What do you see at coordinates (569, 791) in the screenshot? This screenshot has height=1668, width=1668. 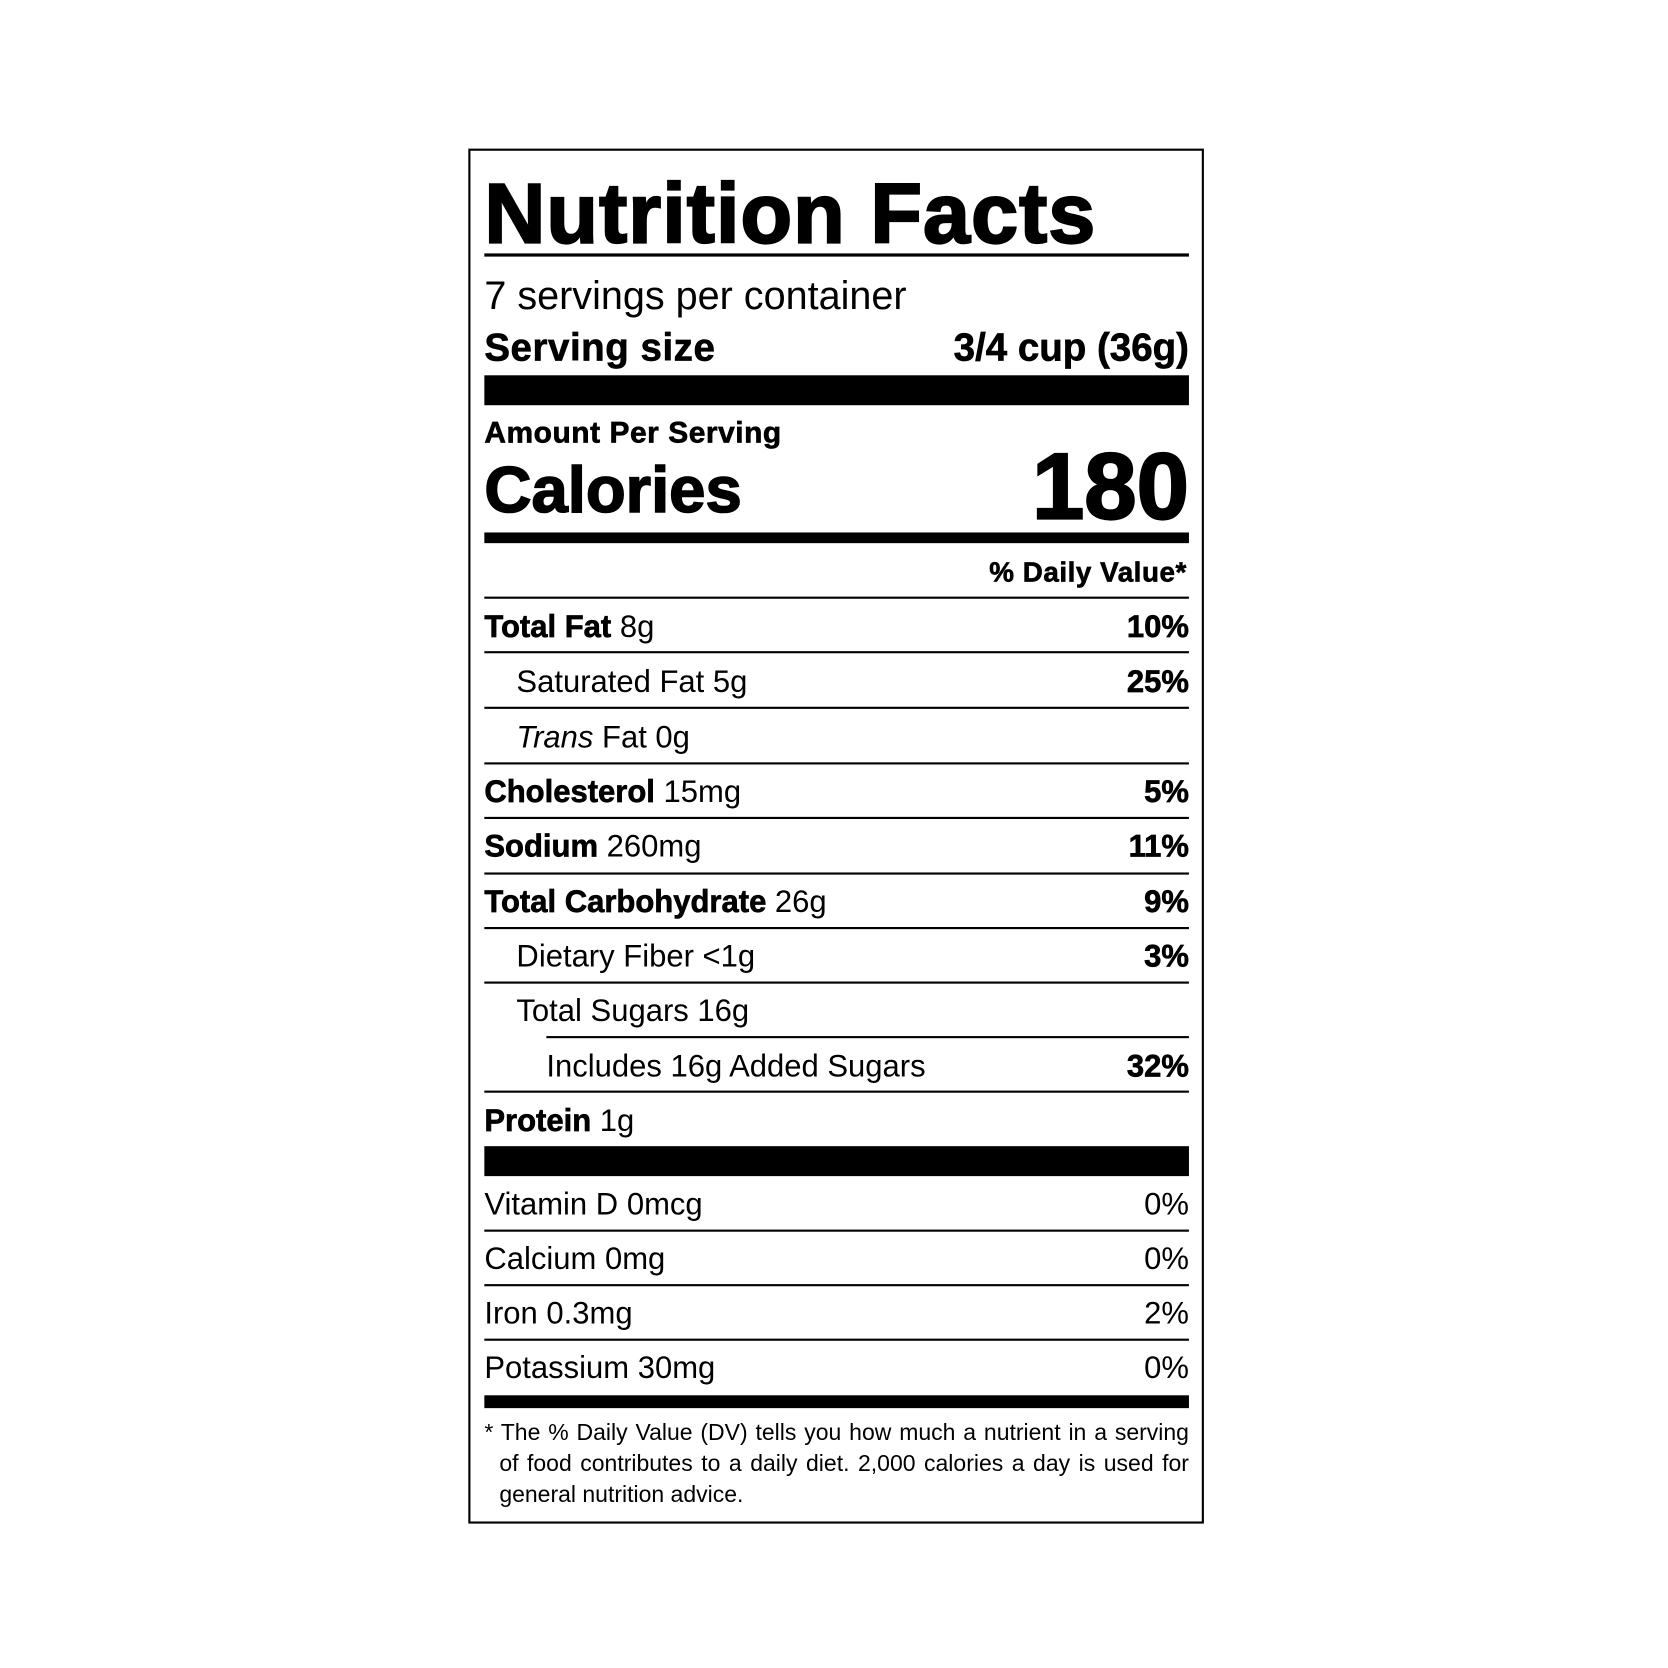 I see `nutrient-name: Cholesterol` at bounding box center [569, 791].